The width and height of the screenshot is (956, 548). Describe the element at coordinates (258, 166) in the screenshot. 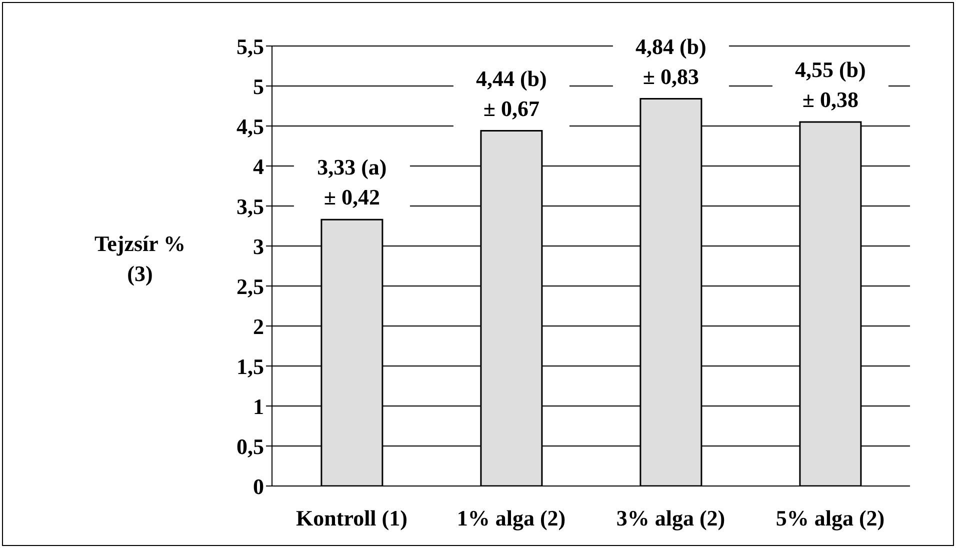

I see `y-tick-label: 4` at that location.